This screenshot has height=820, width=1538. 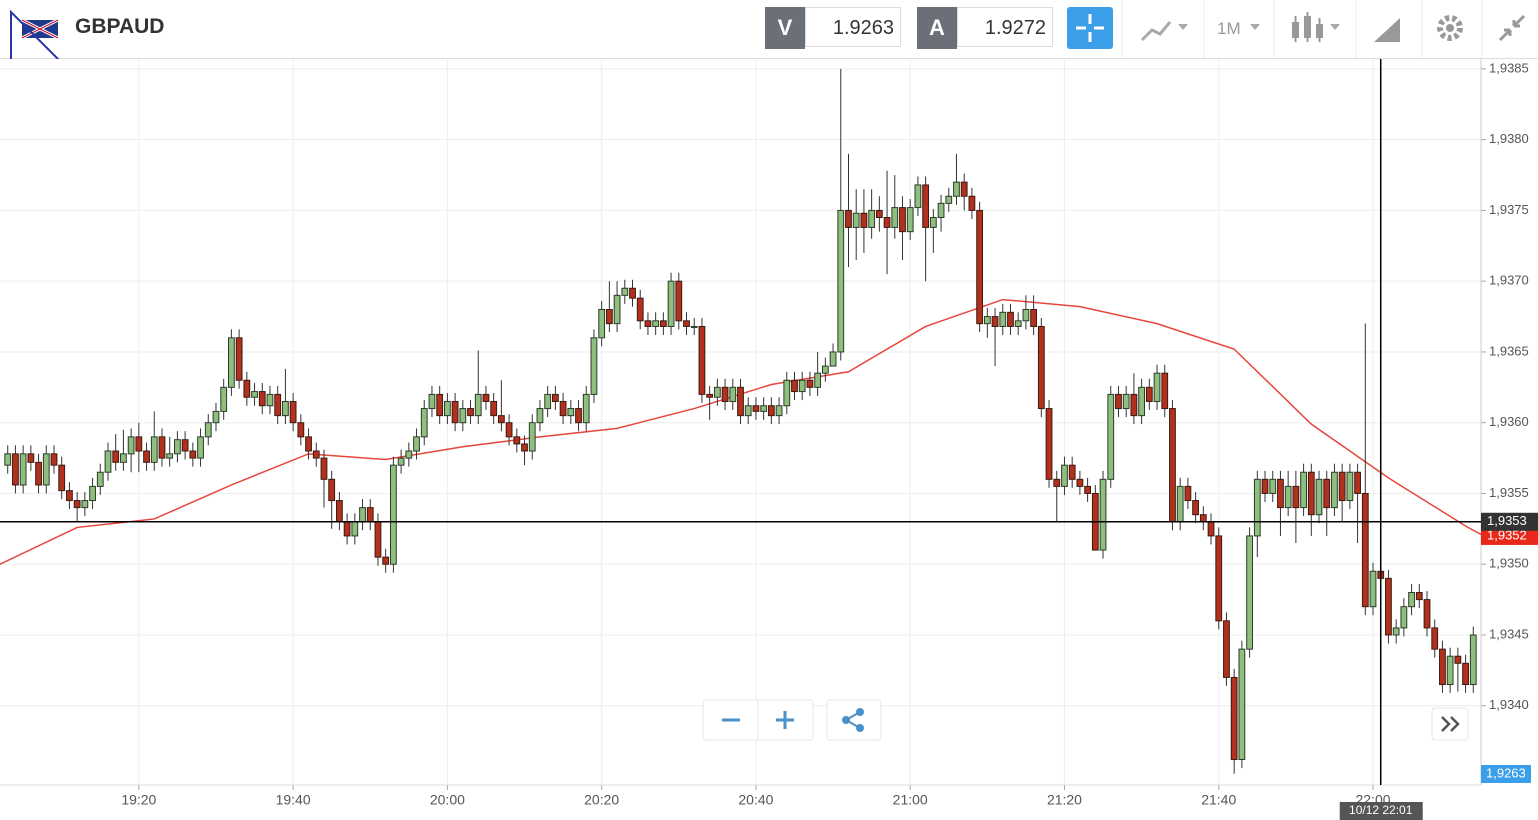 What do you see at coordinates (40, 29) in the screenshot?
I see `flag-cross` at bounding box center [40, 29].